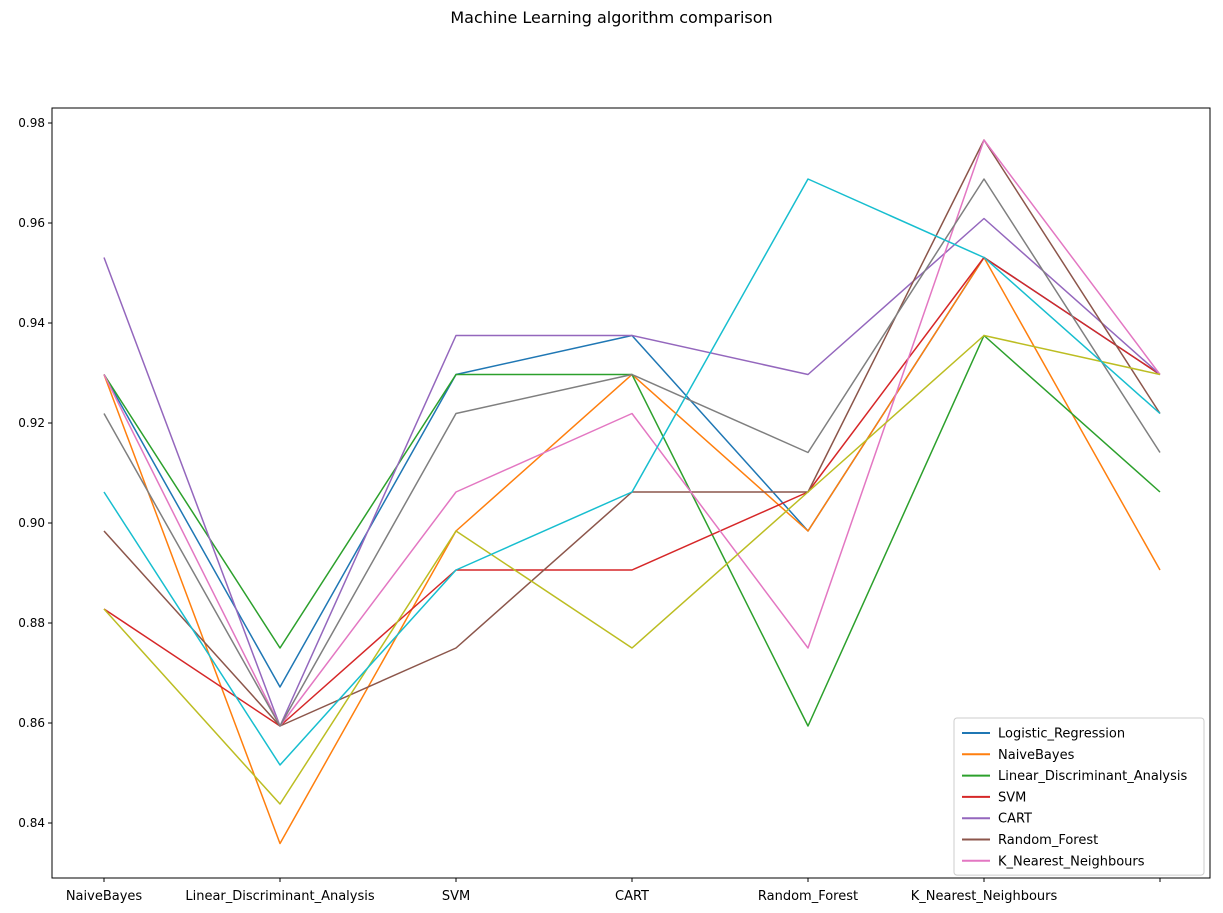  Describe the element at coordinates (31, 423) in the screenshot. I see `y-tick-label: 0.92` at that location.